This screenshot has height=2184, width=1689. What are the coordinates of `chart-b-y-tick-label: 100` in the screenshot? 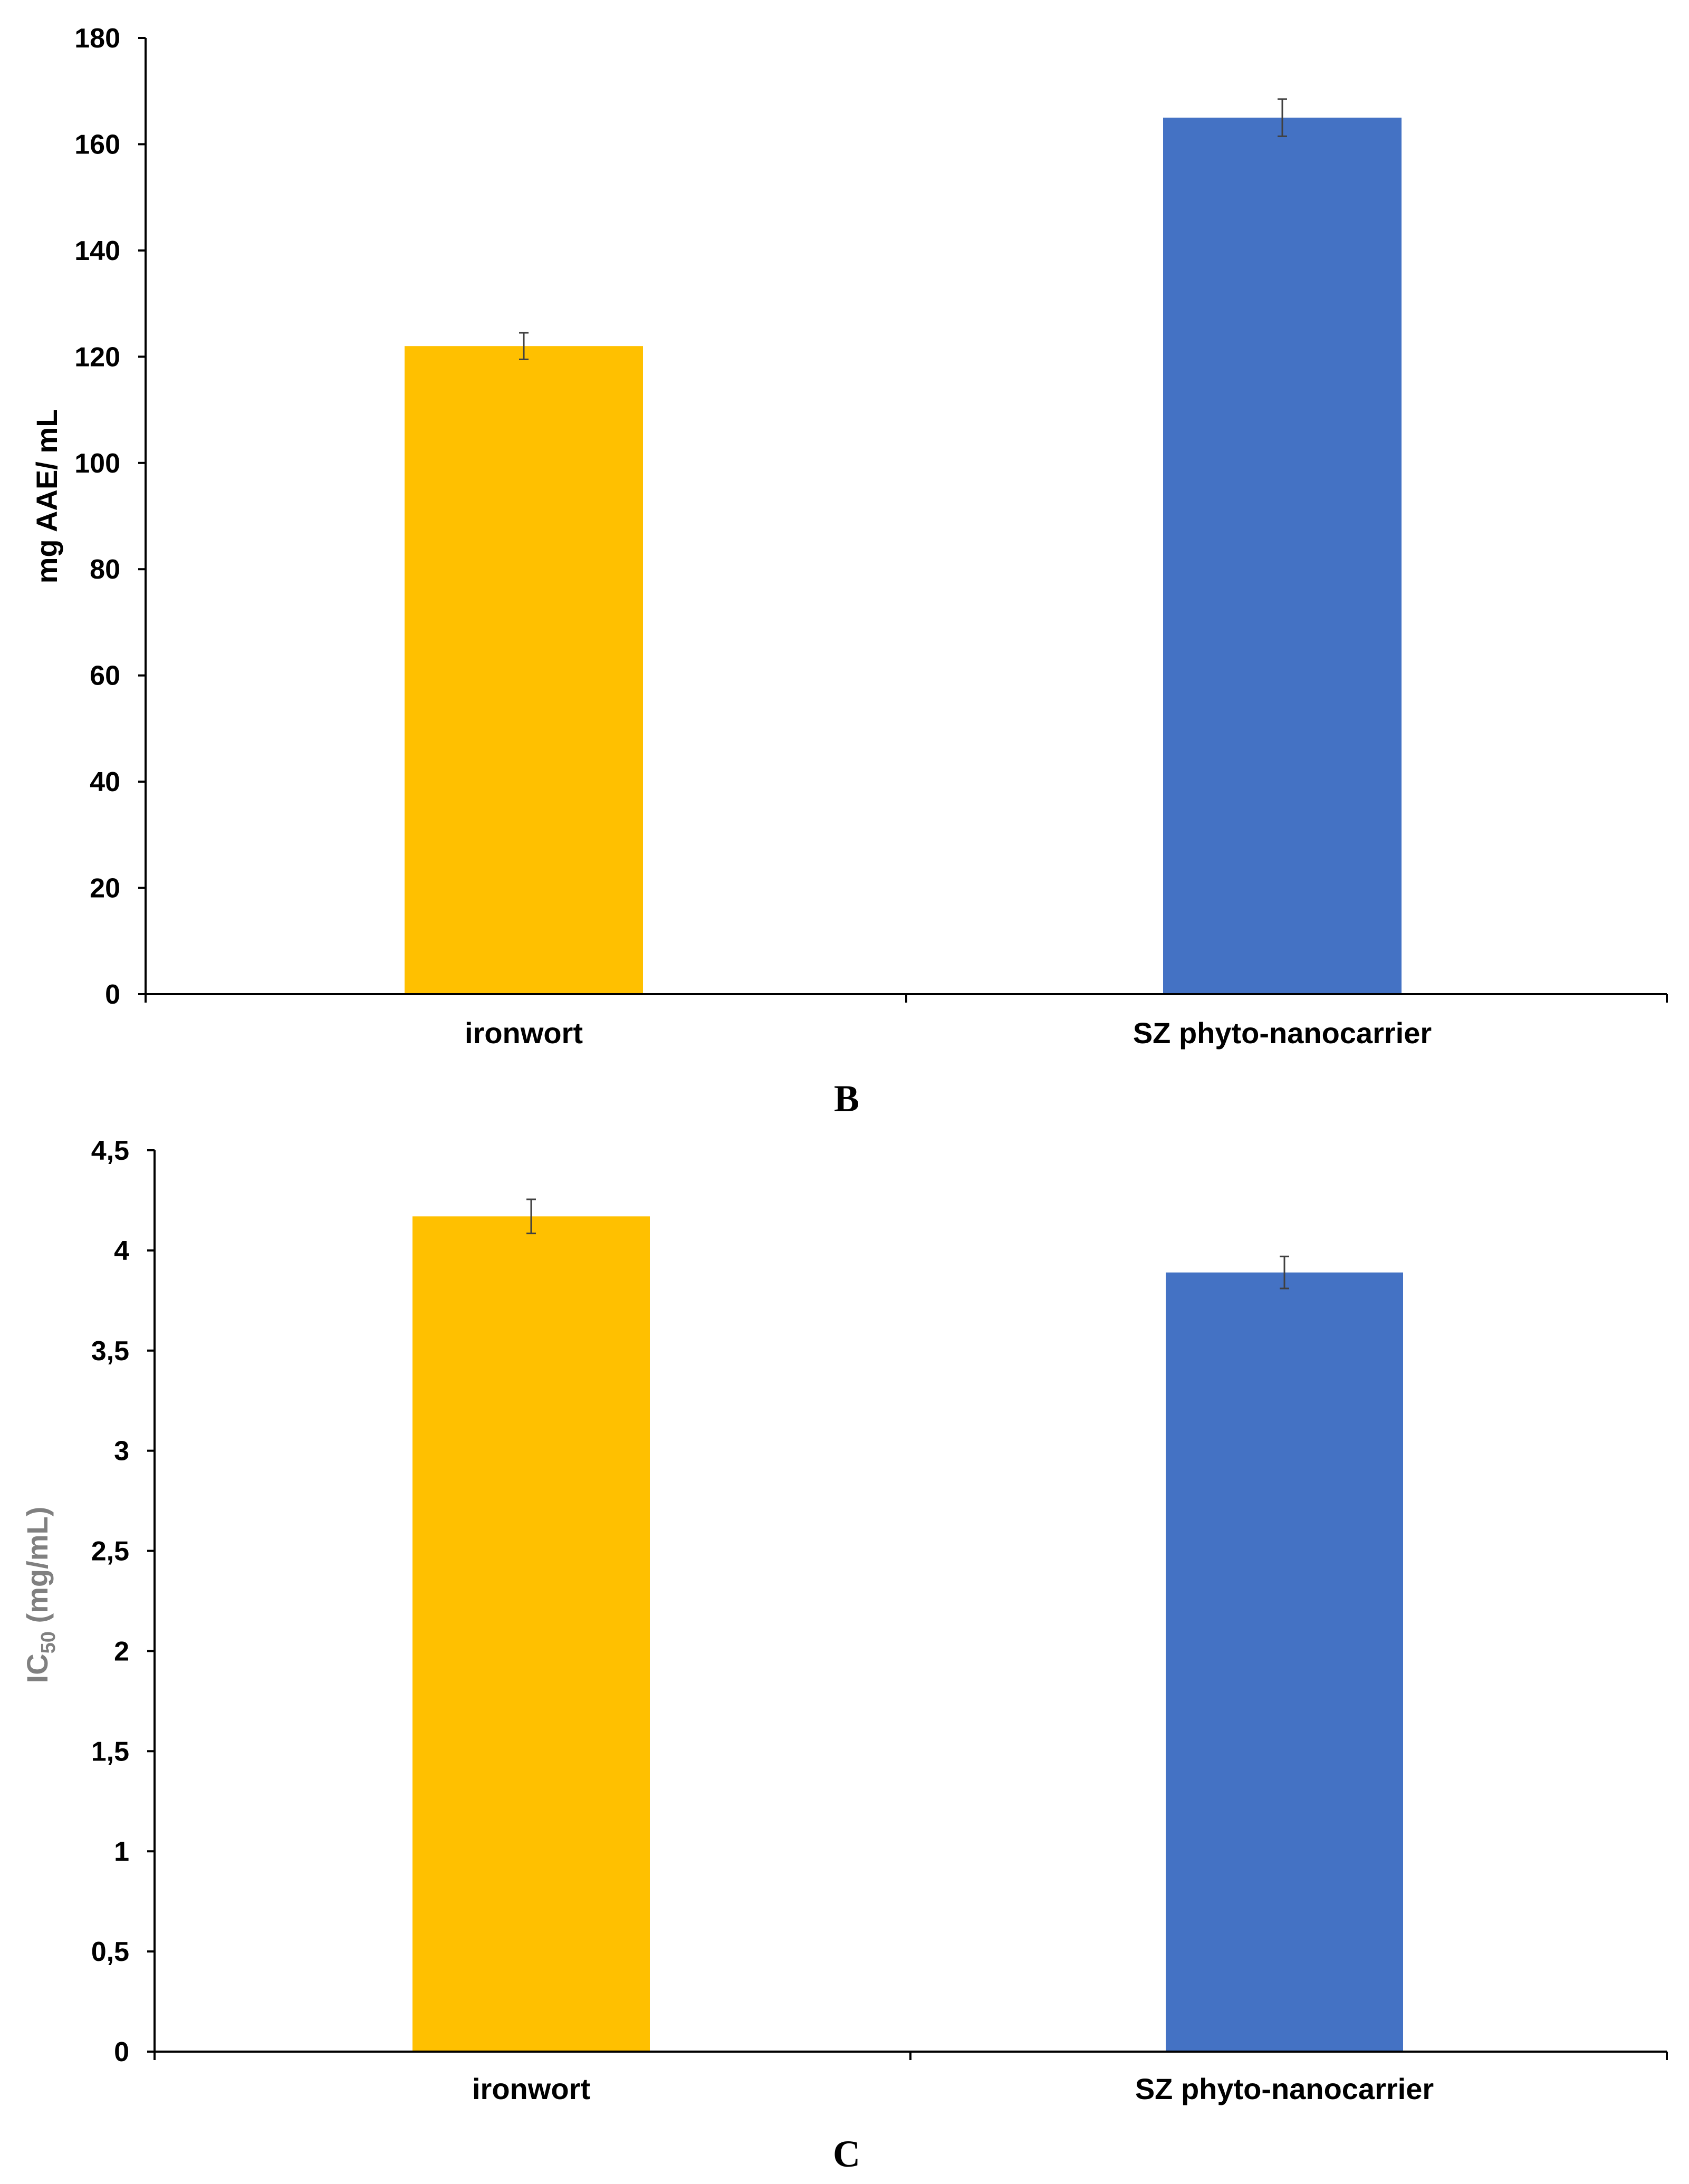 It's located at (97, 463).